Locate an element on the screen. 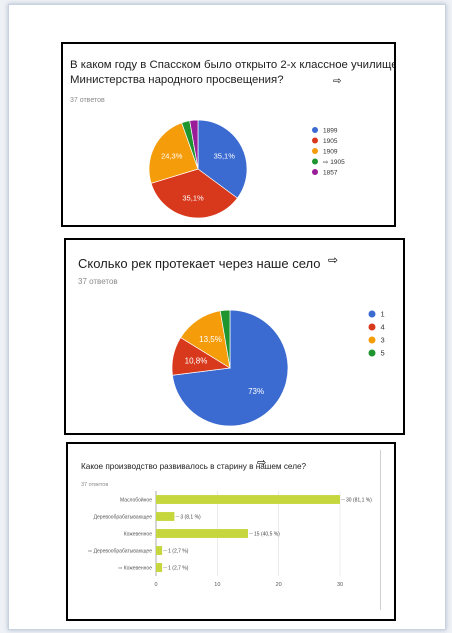  question-title: Сколько рек протекает через наше село is located at coordinates (199, 263).